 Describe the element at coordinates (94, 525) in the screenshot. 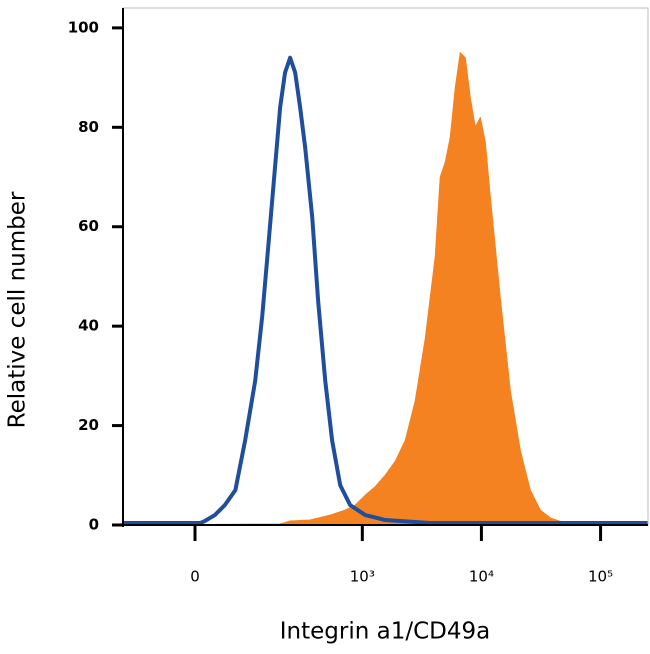

I see `y-tick-label: 0` at that location.